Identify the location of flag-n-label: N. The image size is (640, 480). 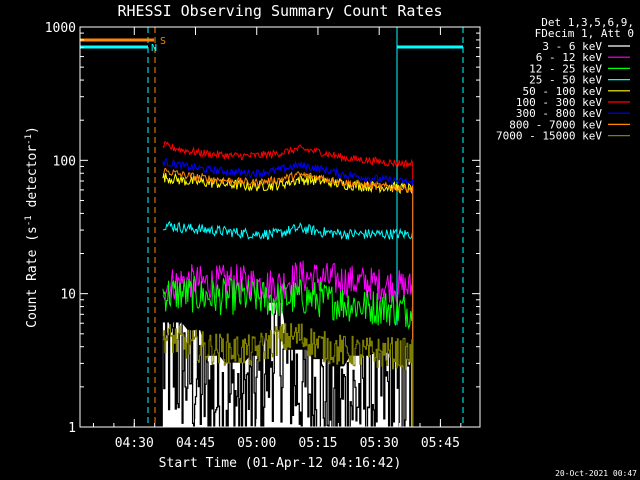
(154, 48).